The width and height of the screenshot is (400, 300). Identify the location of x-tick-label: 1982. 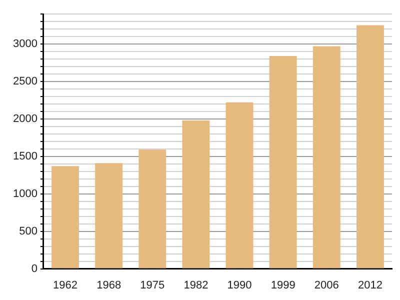
(196, 285).